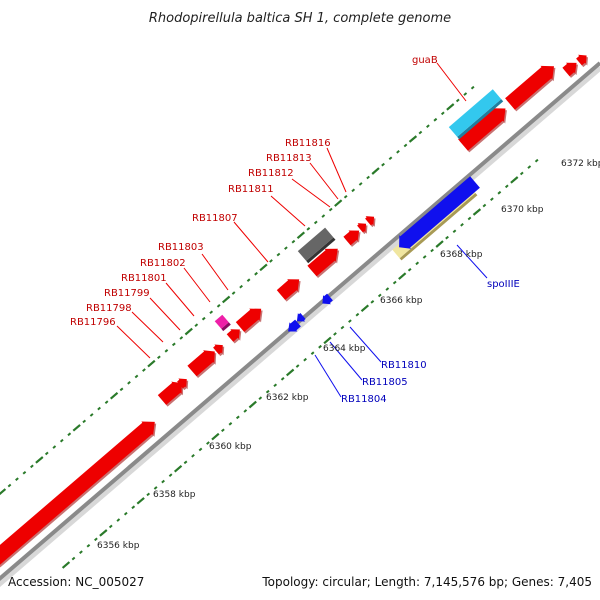  What do you see at coordinates (346, 361) in the screenshot?
I see `leader-line-rb11805` at bounding box center [346, 361].